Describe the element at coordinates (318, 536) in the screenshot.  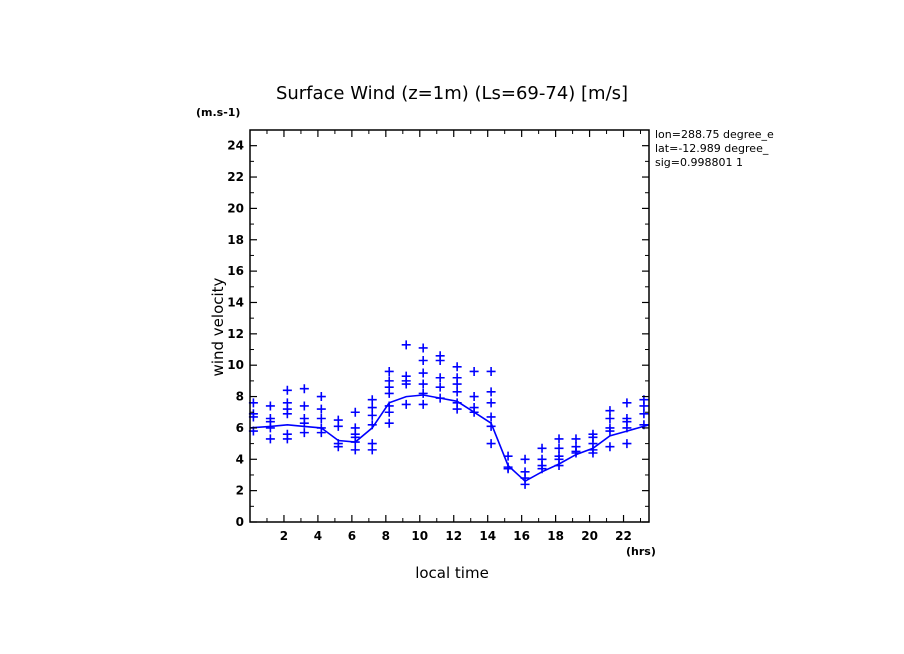
I see `x-tick-label: 4` at that location.